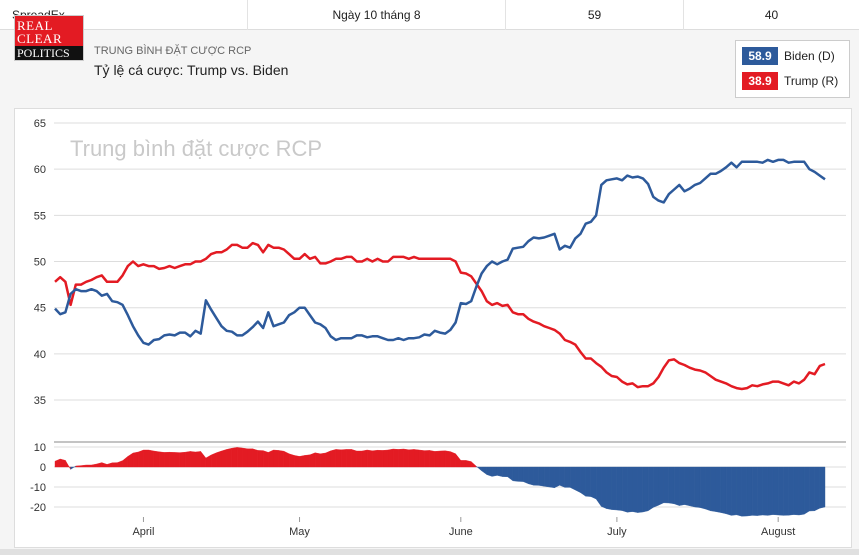 The image size is (859, 555). I want to click on spread-tick-label: -10, so click(38, 488).